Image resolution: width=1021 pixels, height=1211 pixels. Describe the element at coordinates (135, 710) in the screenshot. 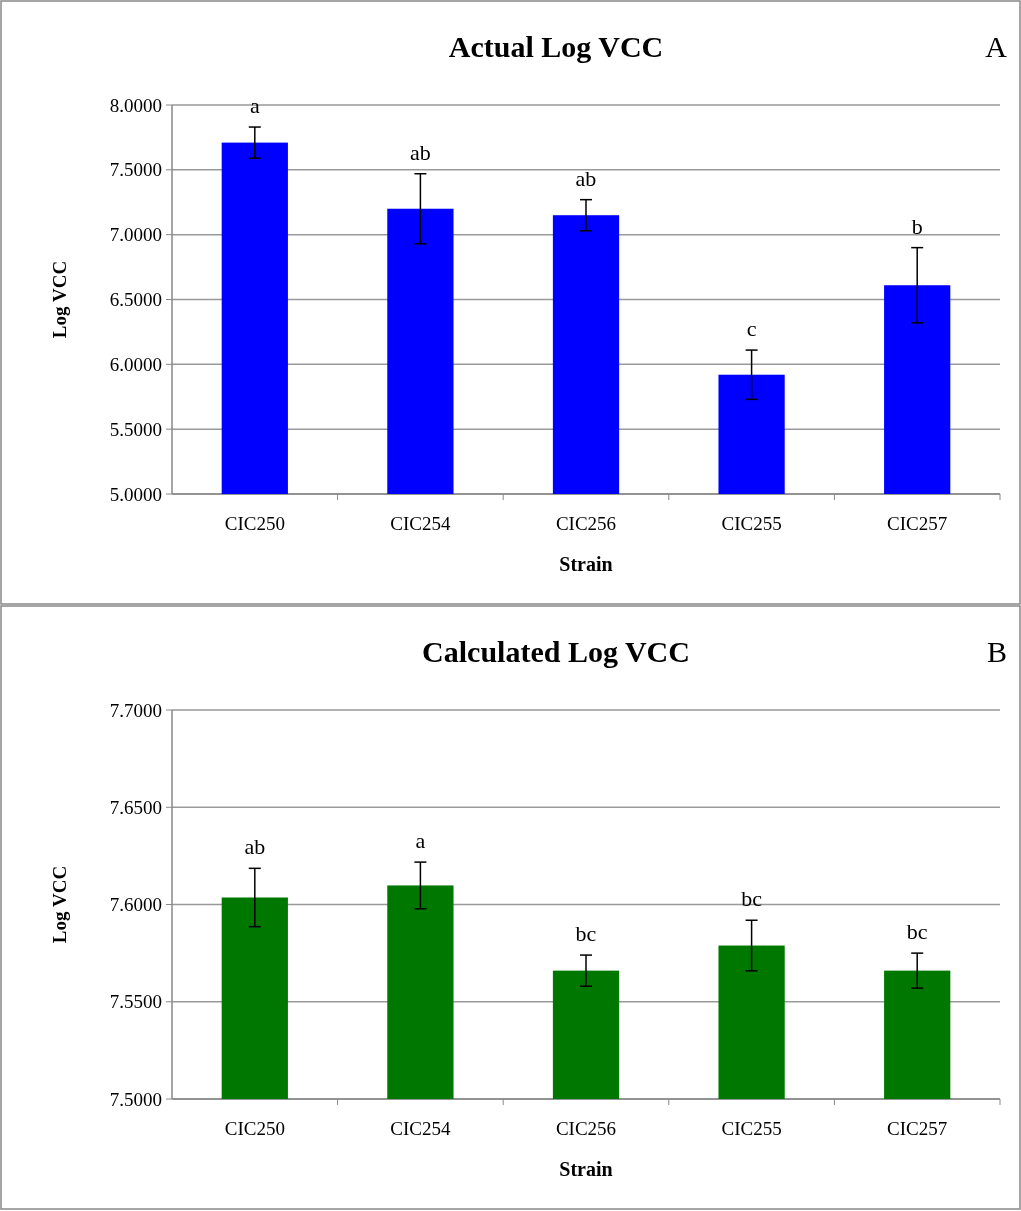

I see `y-tick-label: 7.7000` at that location.